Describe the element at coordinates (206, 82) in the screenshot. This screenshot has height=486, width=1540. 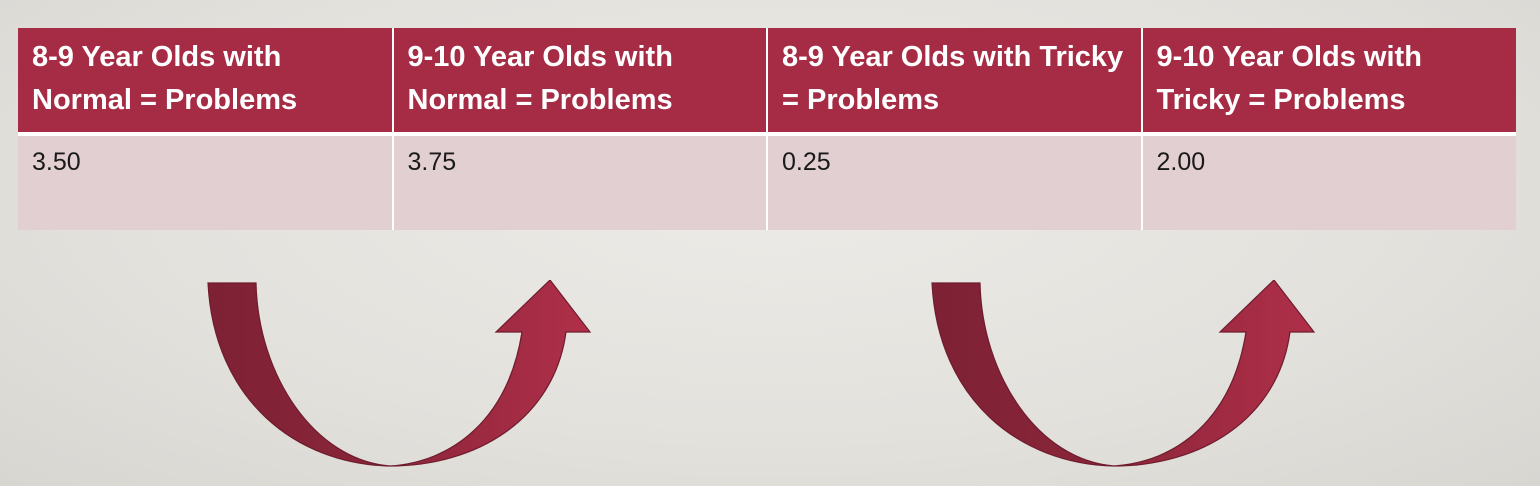
I see `header-cell-8-9-normal: 8-9 Year Olds with Normal = Problems` at that location.